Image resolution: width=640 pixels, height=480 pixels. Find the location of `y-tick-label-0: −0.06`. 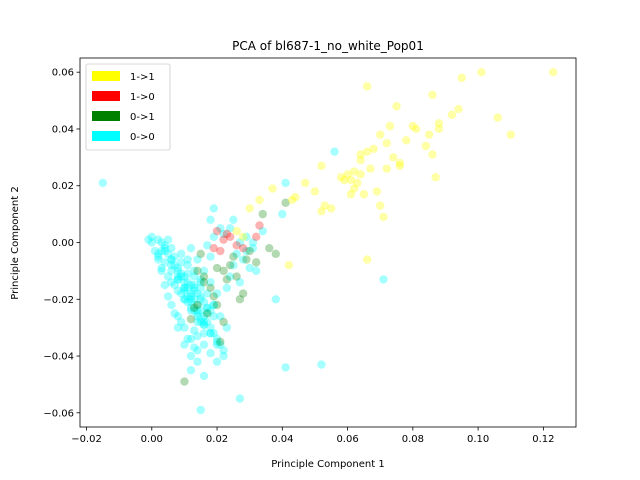

y-tick-label-0: −0.06 is located at coordinates (58, 413).